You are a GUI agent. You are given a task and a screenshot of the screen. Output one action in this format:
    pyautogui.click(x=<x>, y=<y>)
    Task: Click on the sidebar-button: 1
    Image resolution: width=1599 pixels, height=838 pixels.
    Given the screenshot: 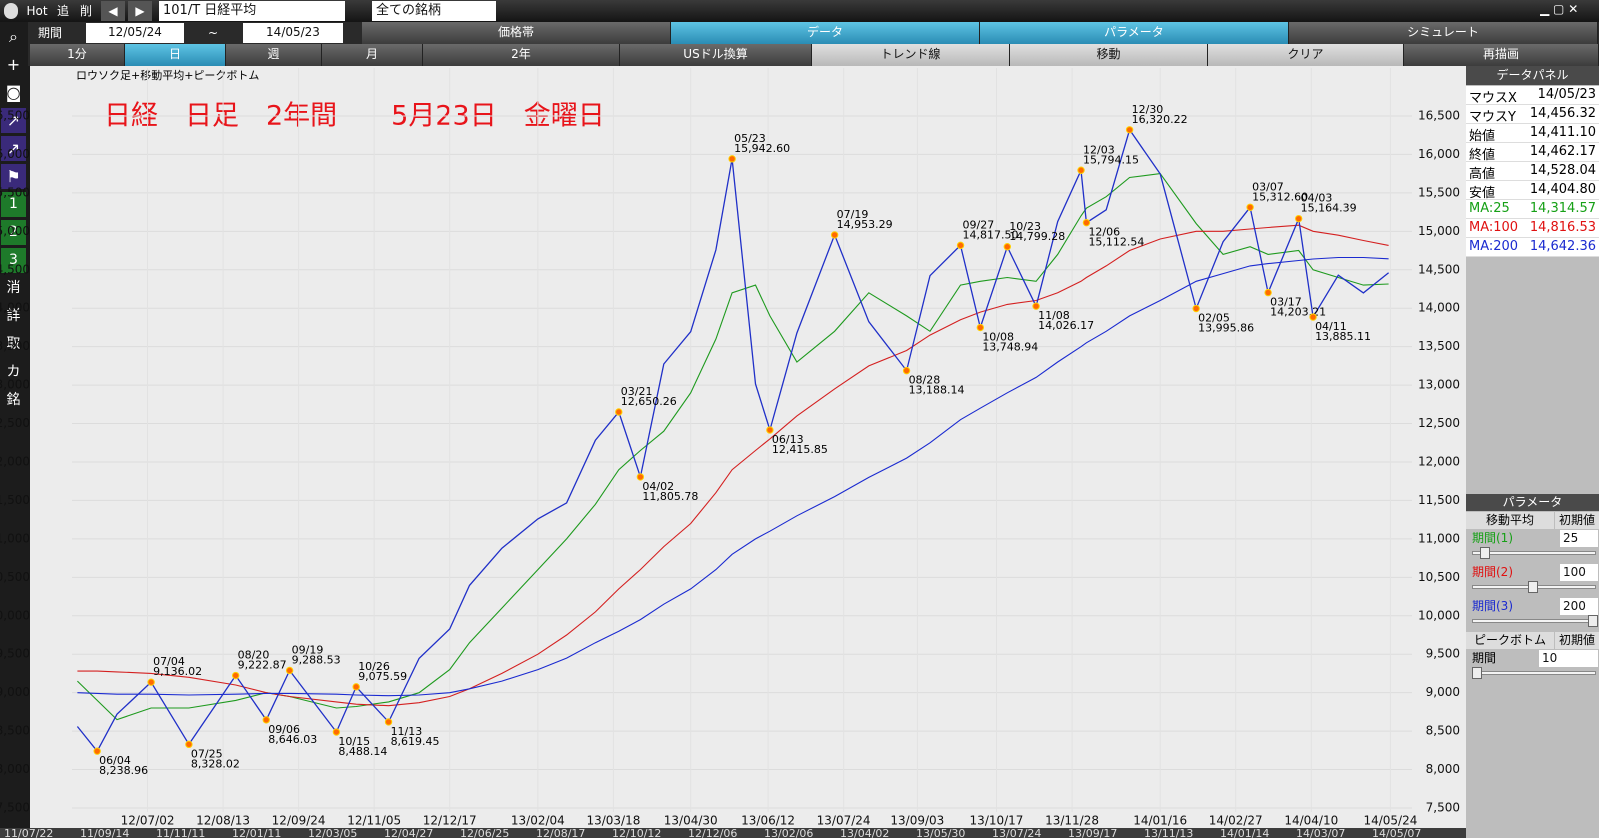 What is the action you would take?
    pyautogui.click(x=13, y=204)
    